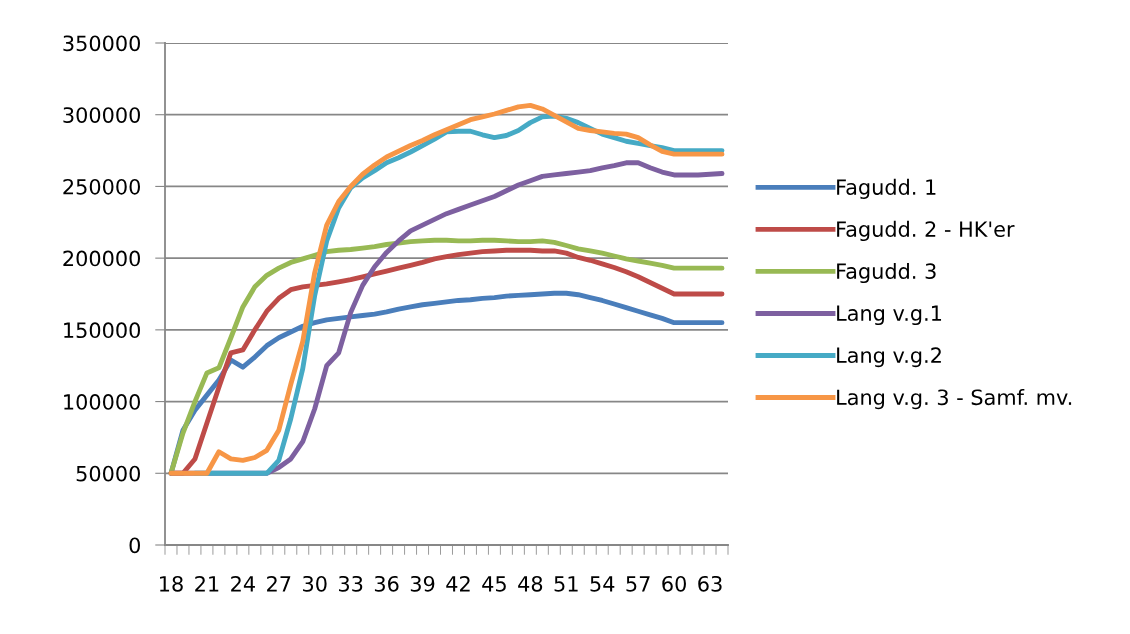 The width and height of the screenshot is (1130, 634). What do you see at coordinates (102, 402) in the screenshot?
I see `y-tick-label: 100000` at bounding box center [102, 402].